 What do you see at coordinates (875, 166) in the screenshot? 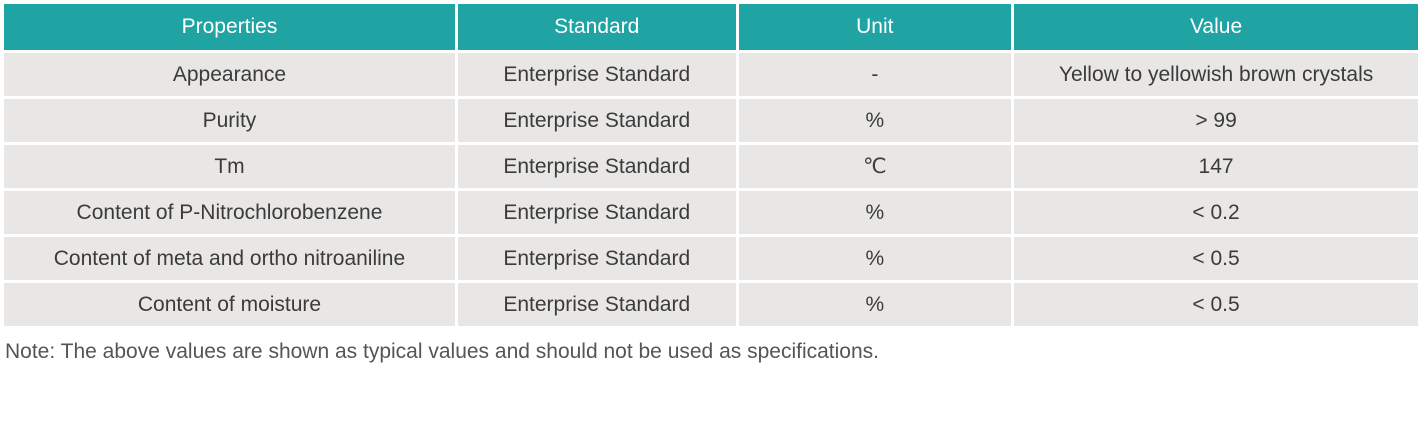
I see `cell-unit: ℃` at bounding box center [875, 166].